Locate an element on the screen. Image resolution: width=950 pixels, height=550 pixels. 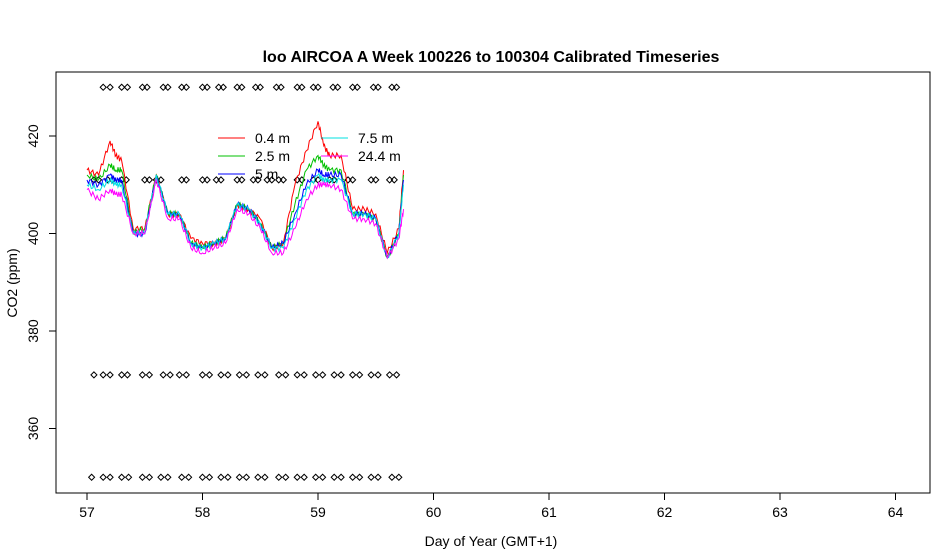
legend-label: 2.5 m is located at coordinates (272, 156).